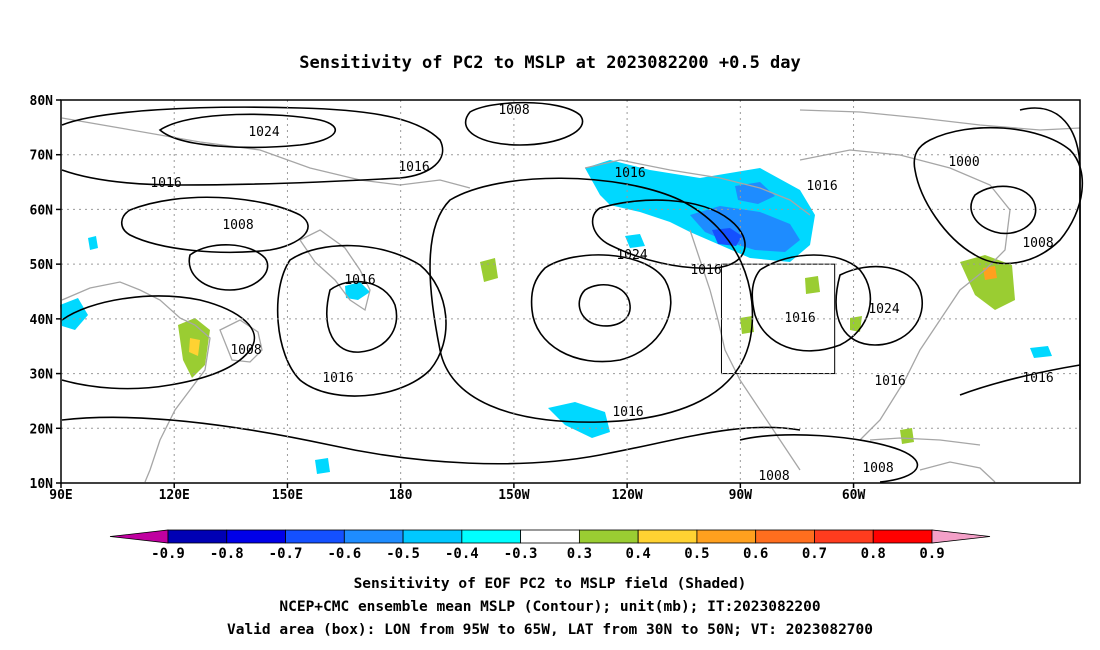  What do you see at coordinates (1003, 210) in the screenshot?
I see `isobar-1000-labrador` at bounding box center [1003, 210].